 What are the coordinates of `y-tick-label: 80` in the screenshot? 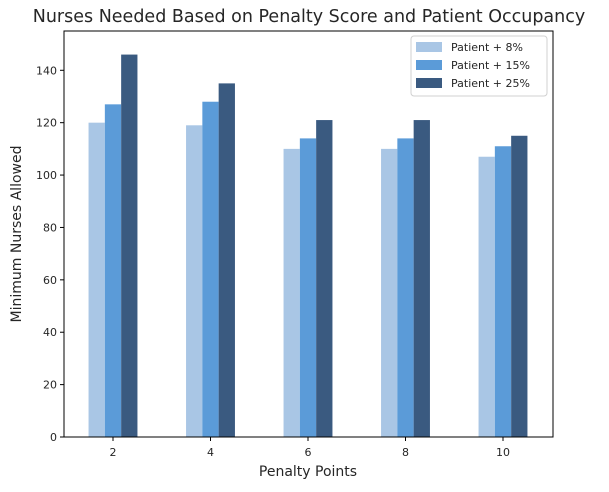 It's located at (50, 227).